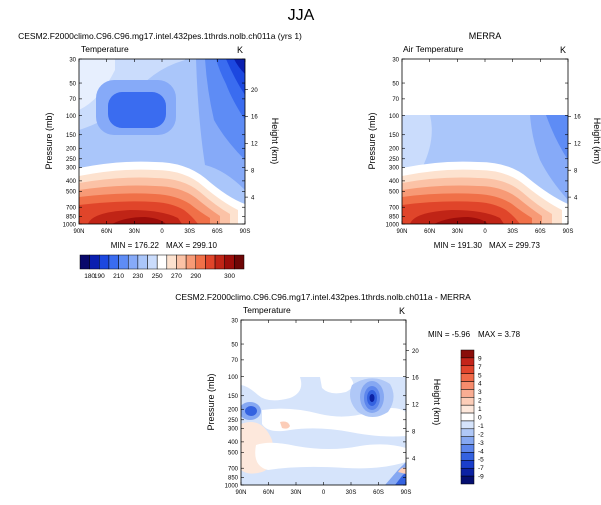 This screenshot has height=505, width=601. What do you see at coordinates (481, 460) in the screenshot?
I see `colorbar-label: -5` at bounding box center [481, 460].